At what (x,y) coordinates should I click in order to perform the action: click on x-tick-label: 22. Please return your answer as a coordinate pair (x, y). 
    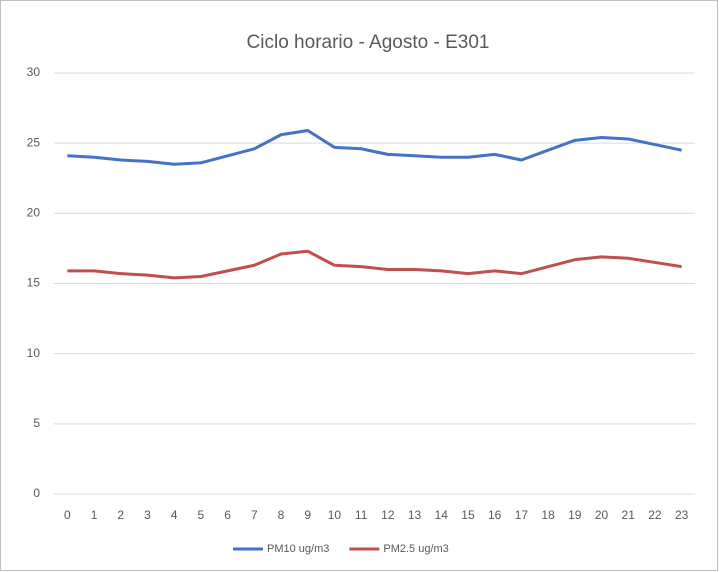
    Looking at the image, I should click on (655, 515).